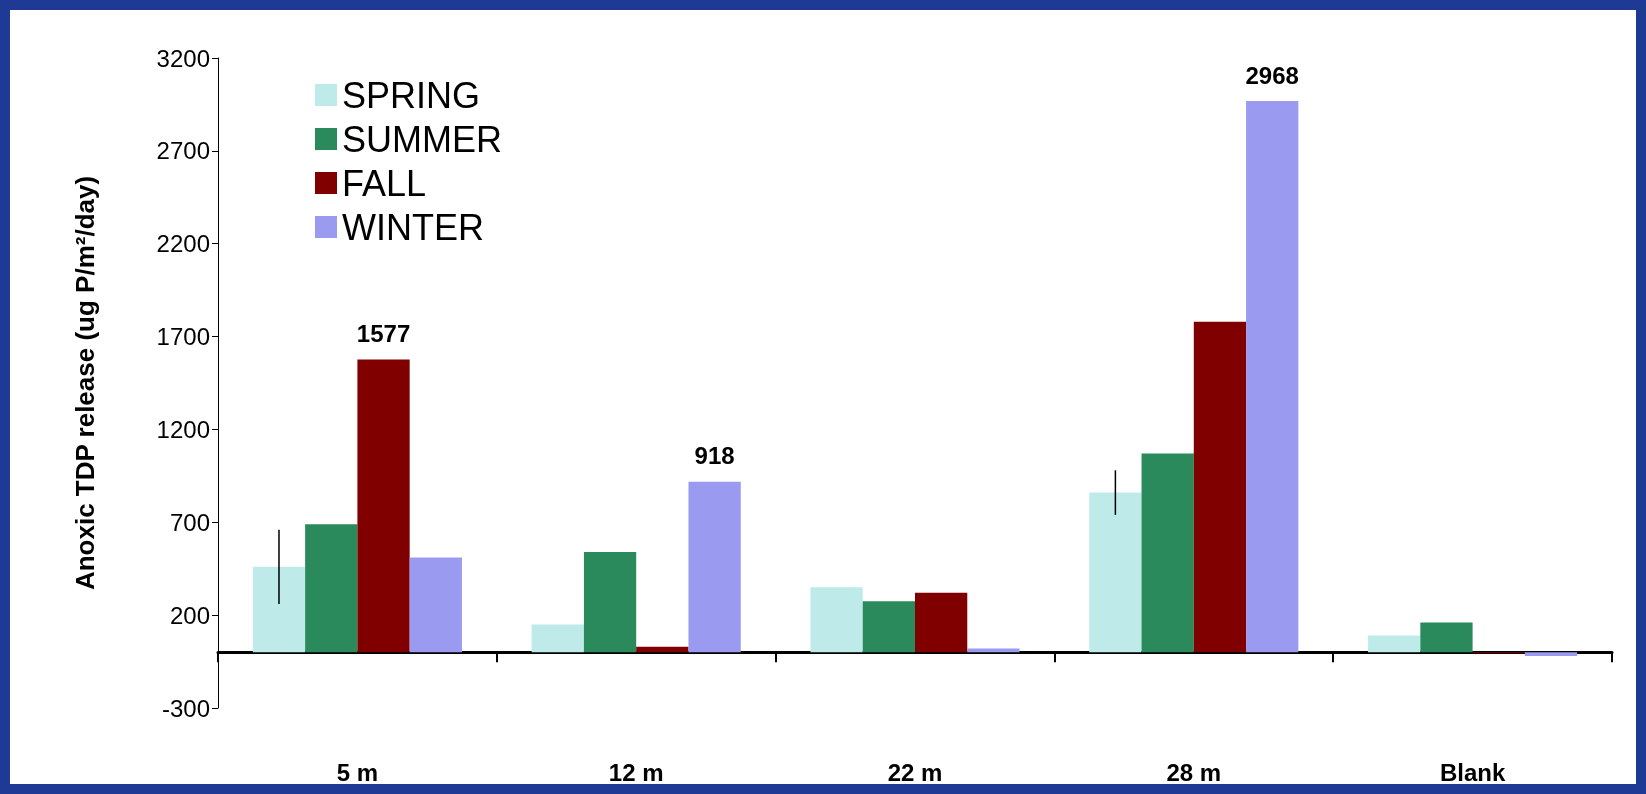 This screenshot has height=794, width=1646. What do you see at coordinates (183, 151) in the screenshot?
I see `y-tick-label: 2700` at bounding box center [183, 151].